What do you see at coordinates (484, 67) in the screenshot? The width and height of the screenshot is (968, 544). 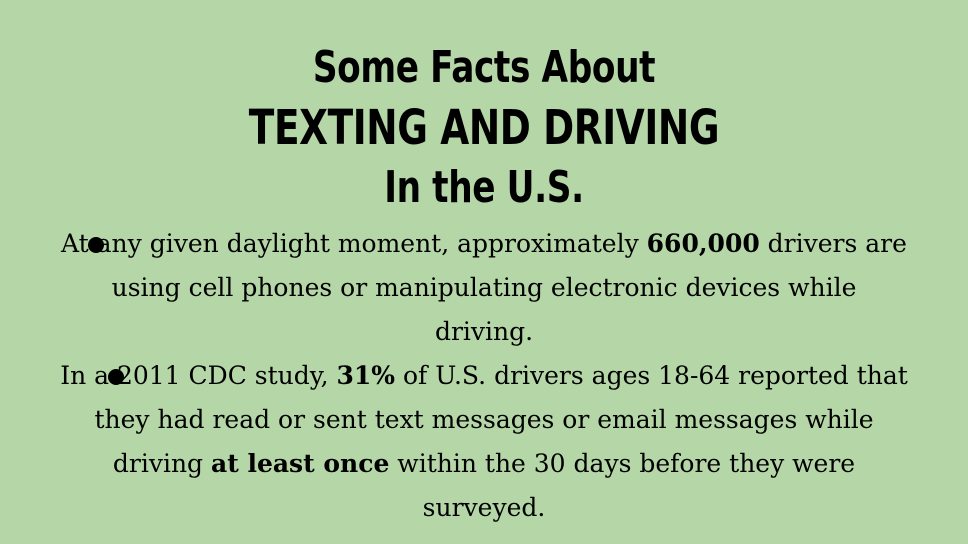 I see `title-line-1: Some Facts About` at bounding box center [484, 67].